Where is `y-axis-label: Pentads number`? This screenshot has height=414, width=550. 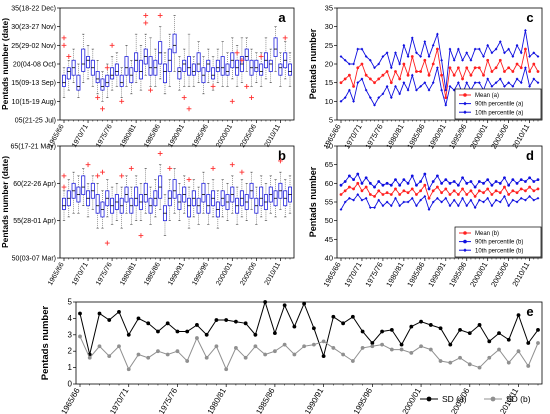
y-axis-label: Pentads number is located at coordinates (45, 342).